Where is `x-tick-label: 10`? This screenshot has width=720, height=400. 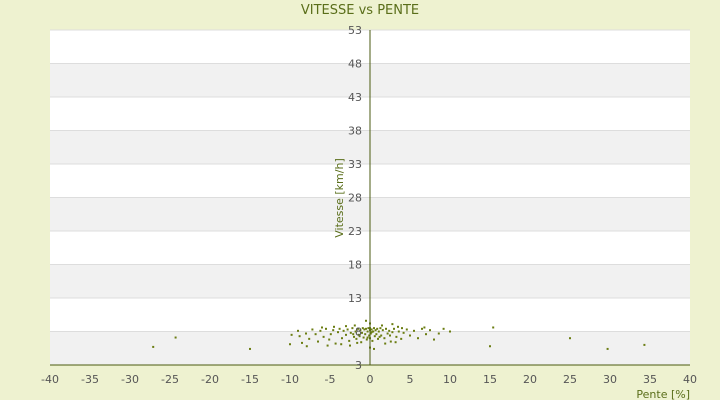
x-tick-label: 10 is located at coordinates (450, 379).